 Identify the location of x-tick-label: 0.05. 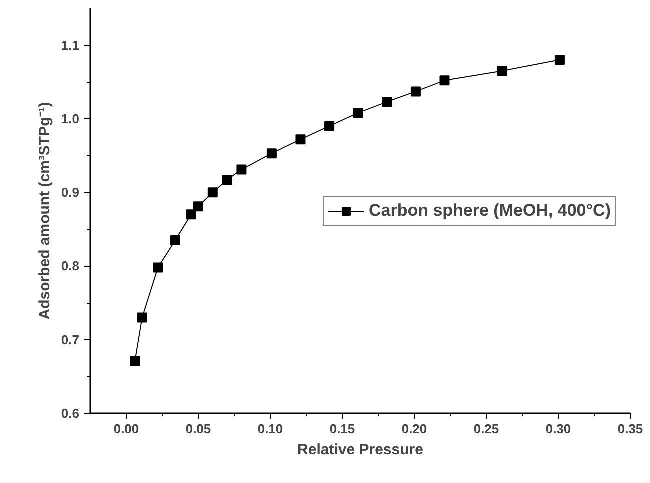
(199, 429).